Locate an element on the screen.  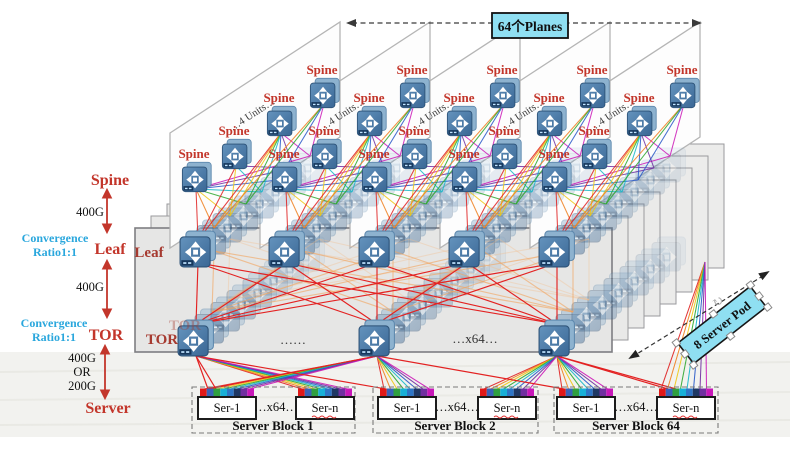
tor-switch-icon is located at coordinates (376, 338).